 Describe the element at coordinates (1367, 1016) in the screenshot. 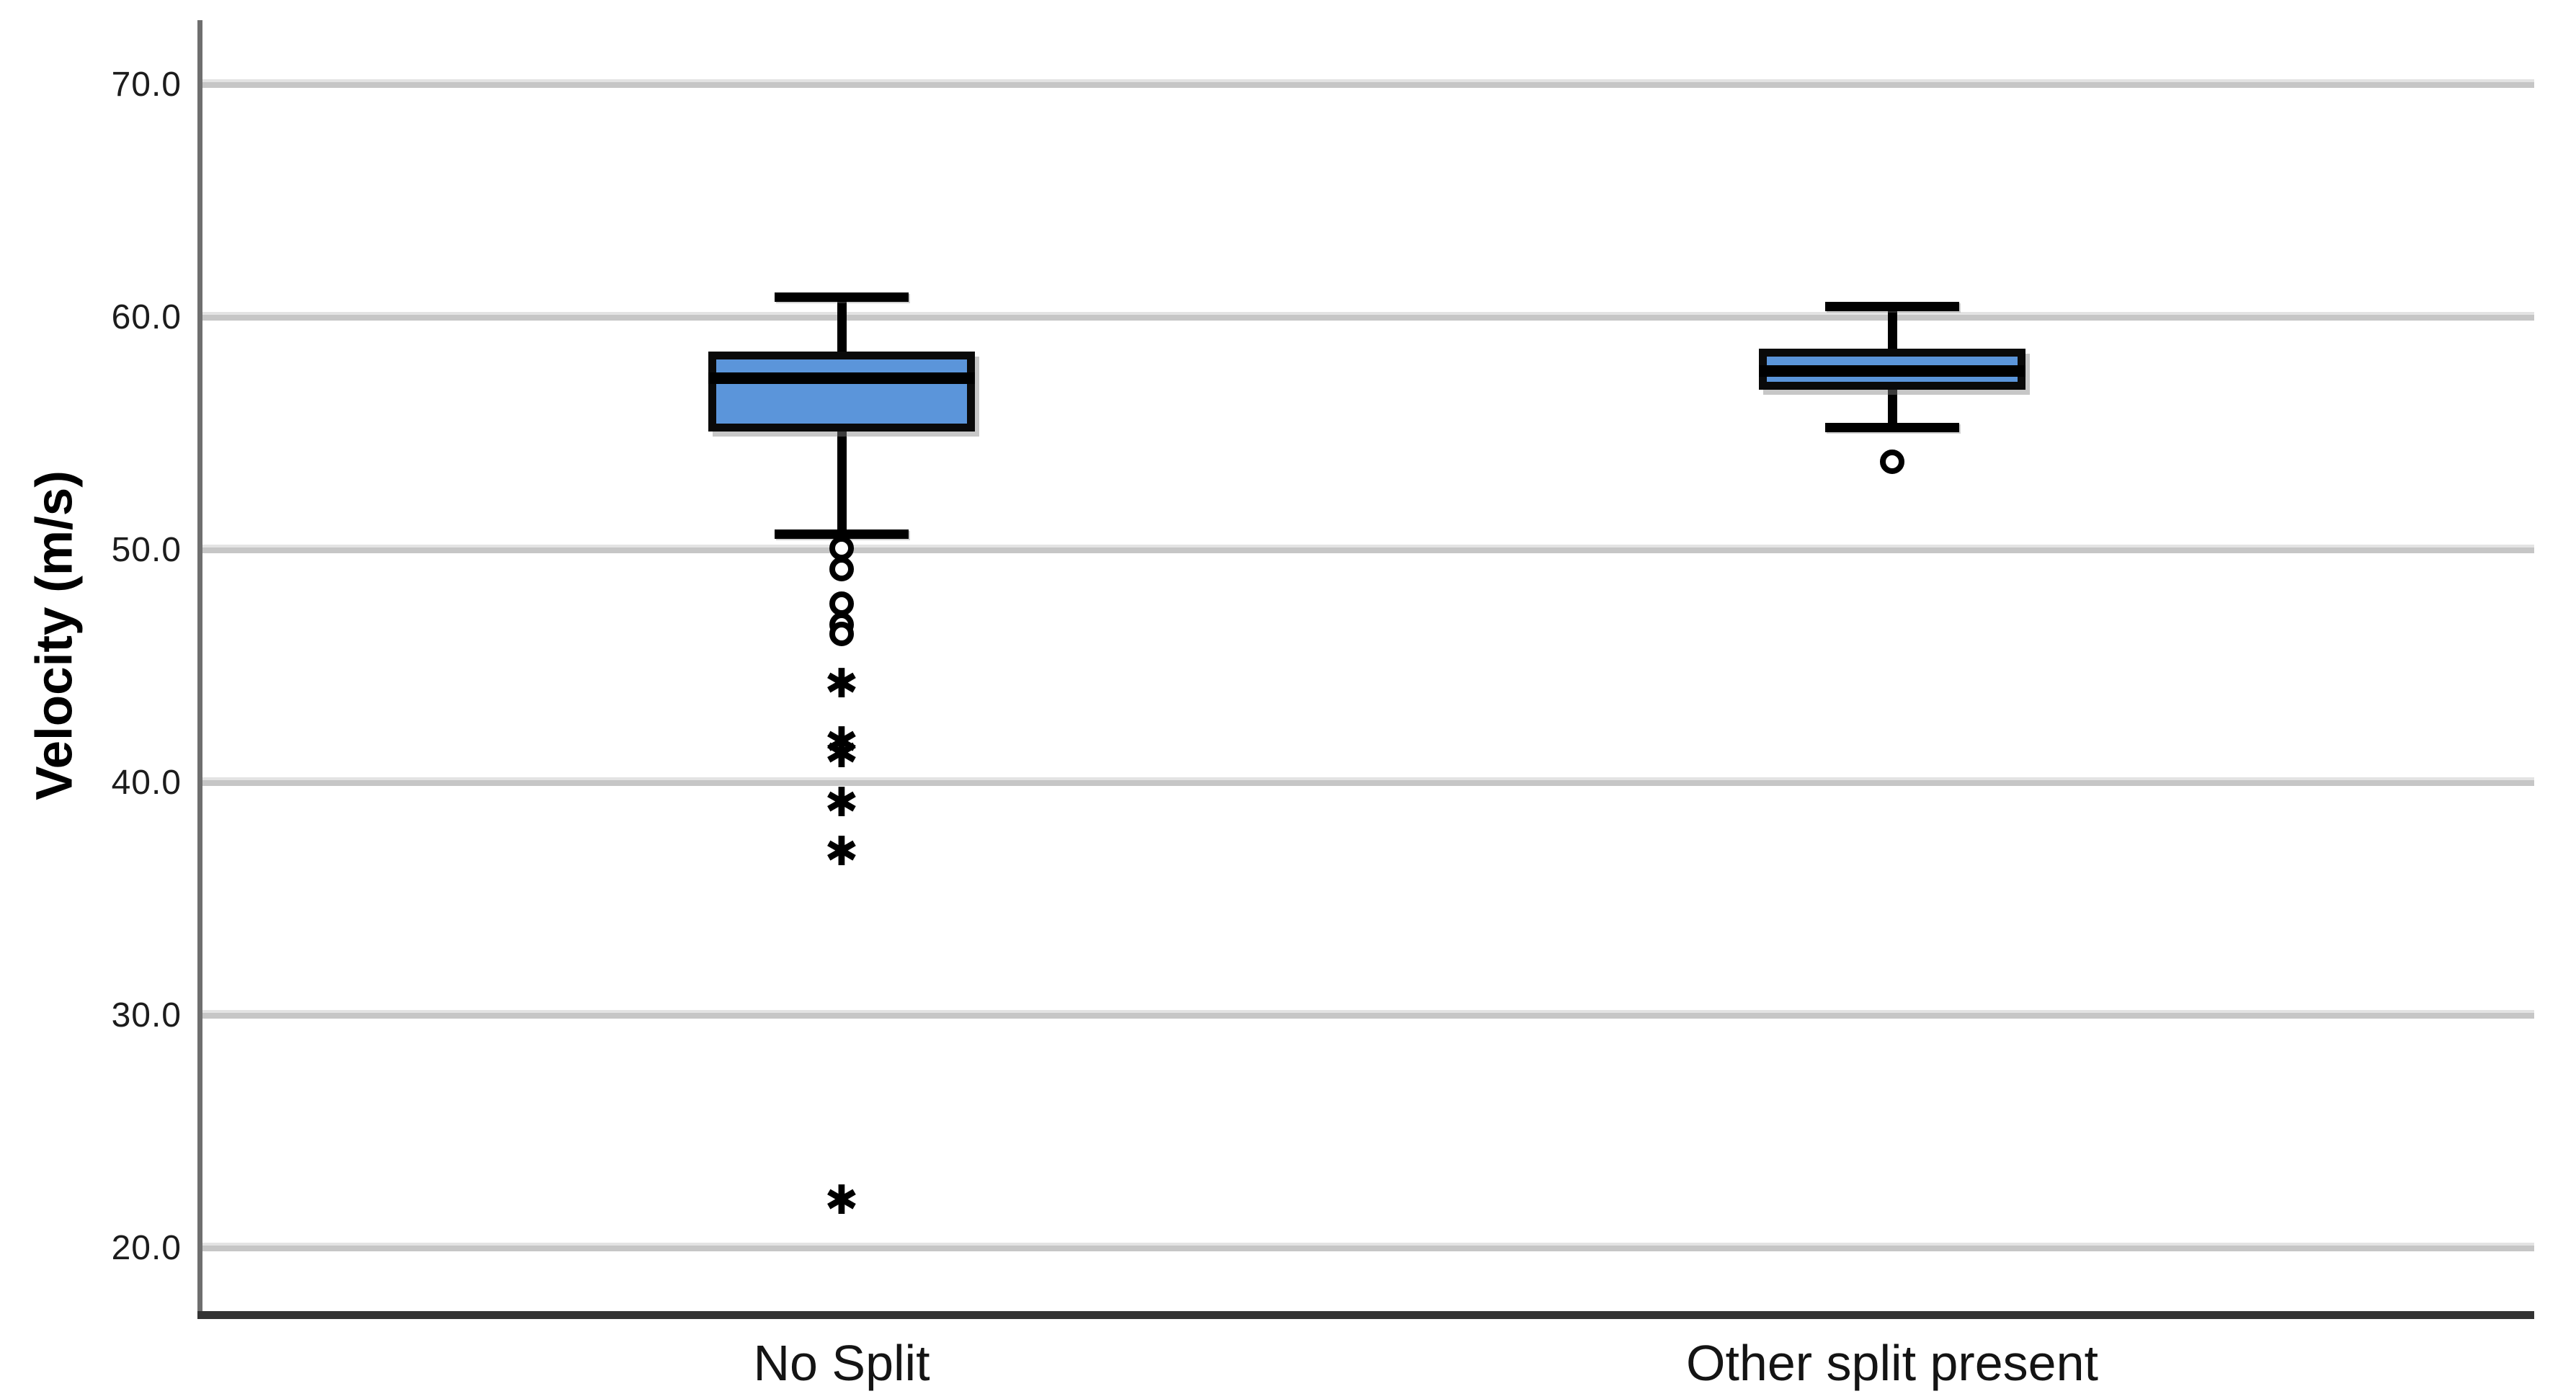

I see `gridline-30.0` at that location.